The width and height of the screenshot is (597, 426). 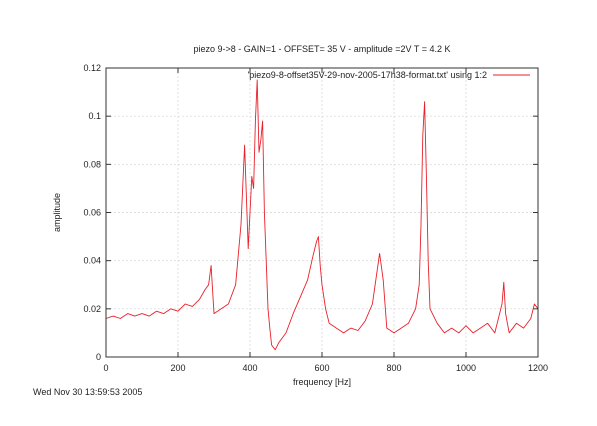 What do you see at coordinates (92, 309) in the screenshot?
I see `y-tick-label: 0.02` at bounding box center [92, 309].